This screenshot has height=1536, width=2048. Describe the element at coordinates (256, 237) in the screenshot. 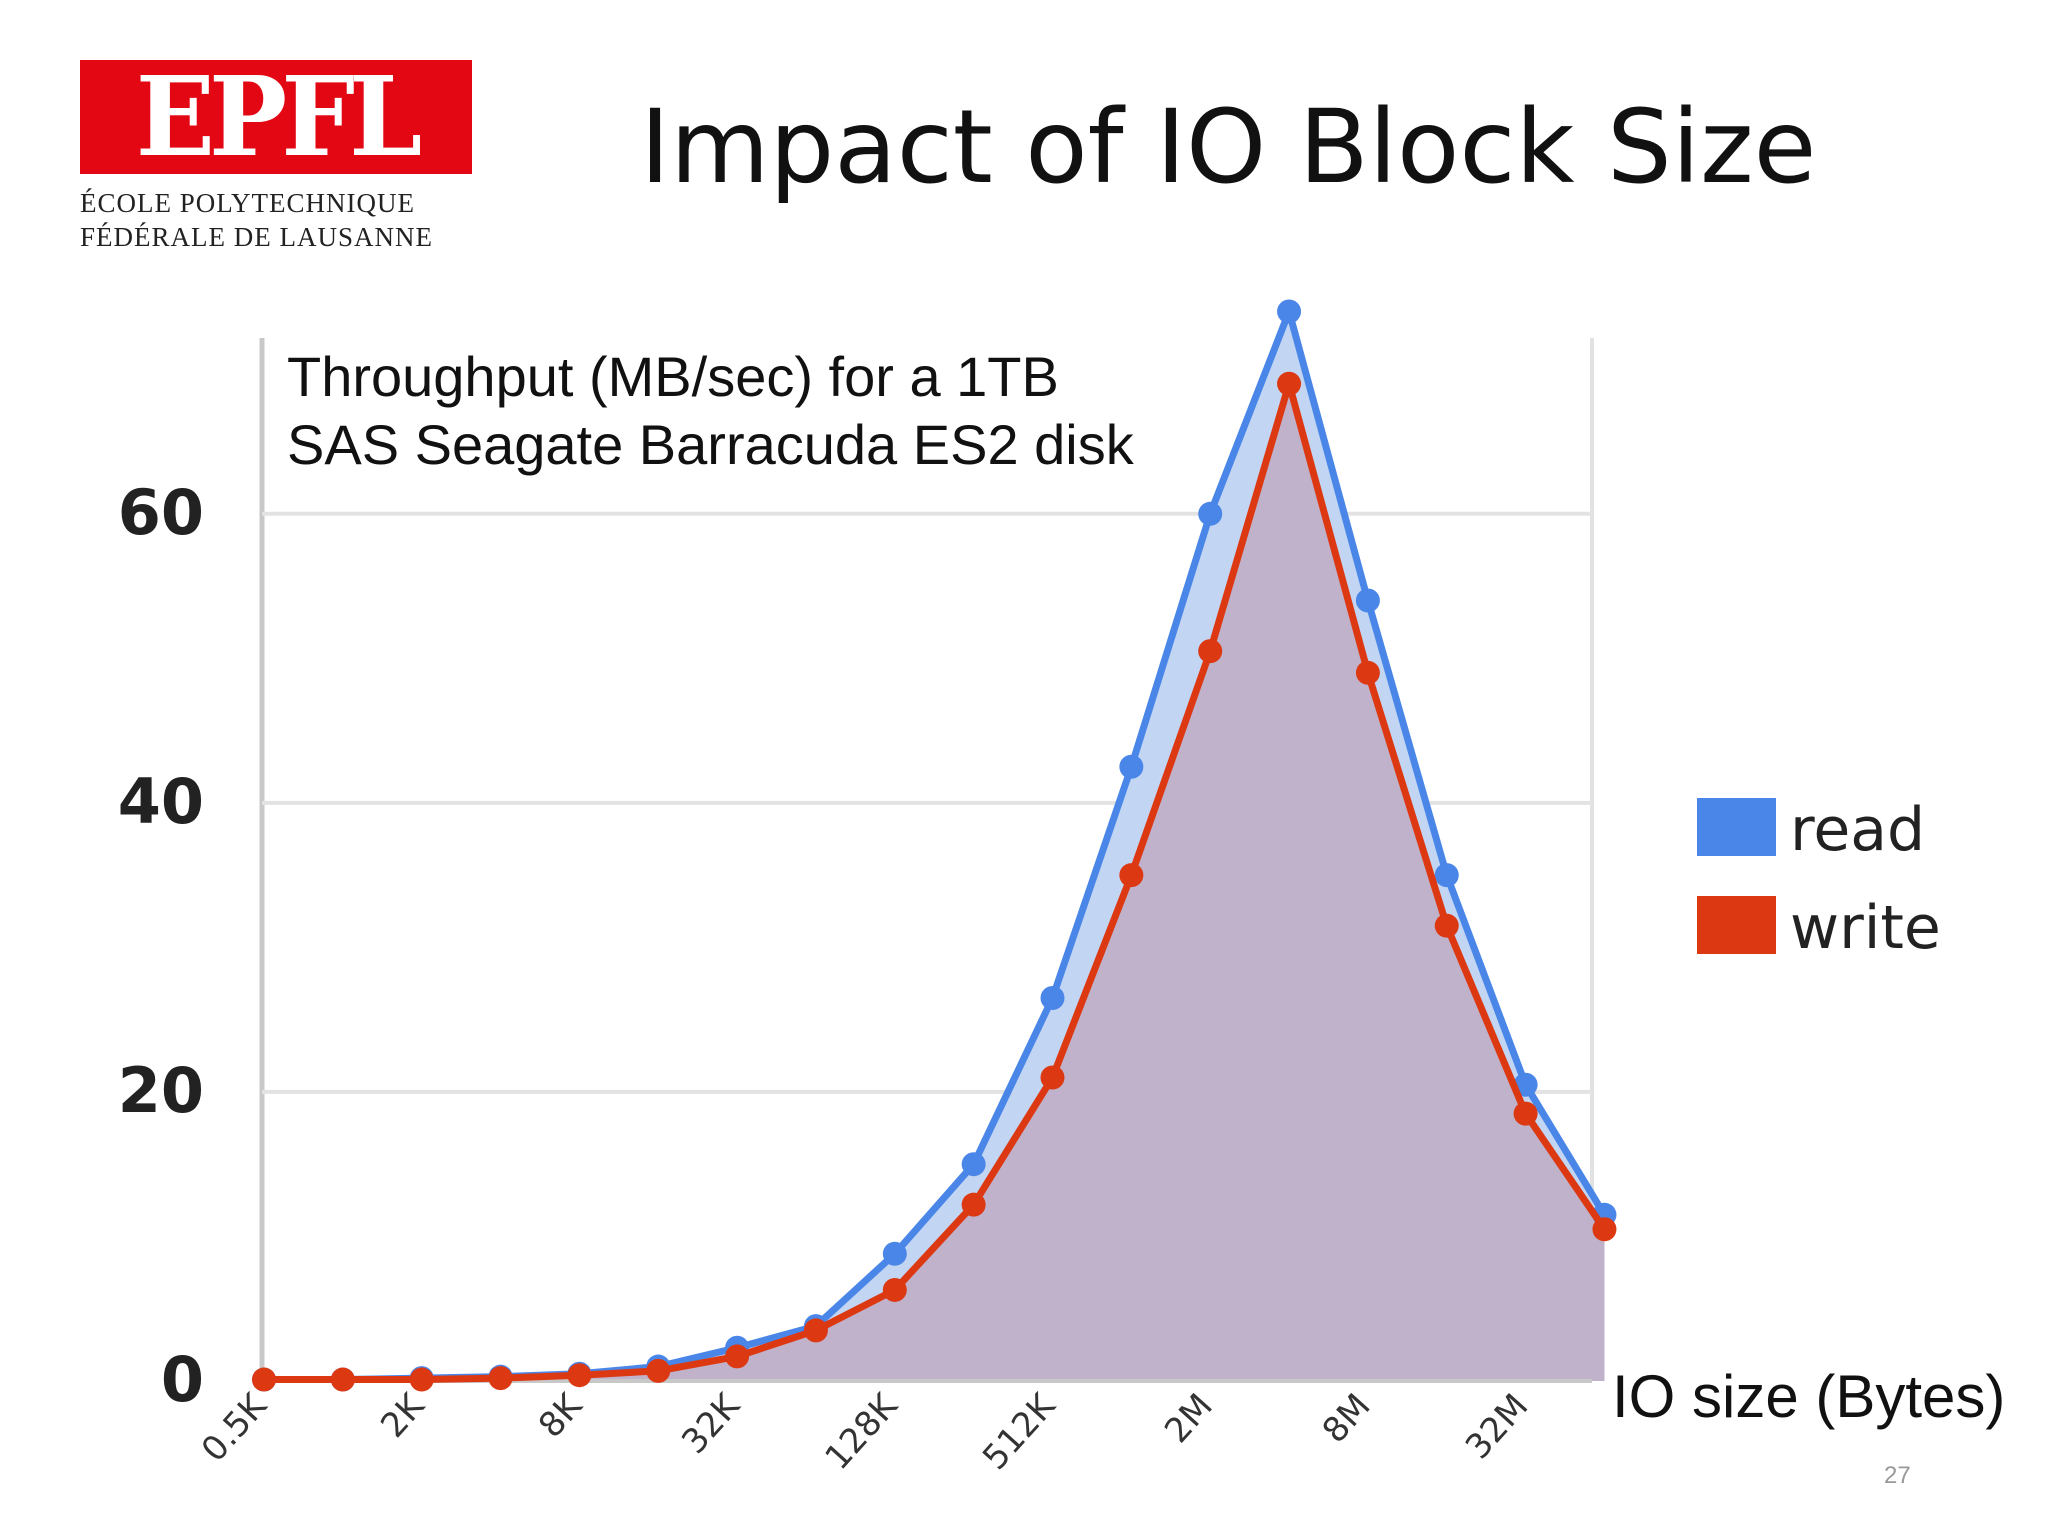

I see `logo-caption-line2: FÉDÉRALE DE LAUSANNE` at that location.